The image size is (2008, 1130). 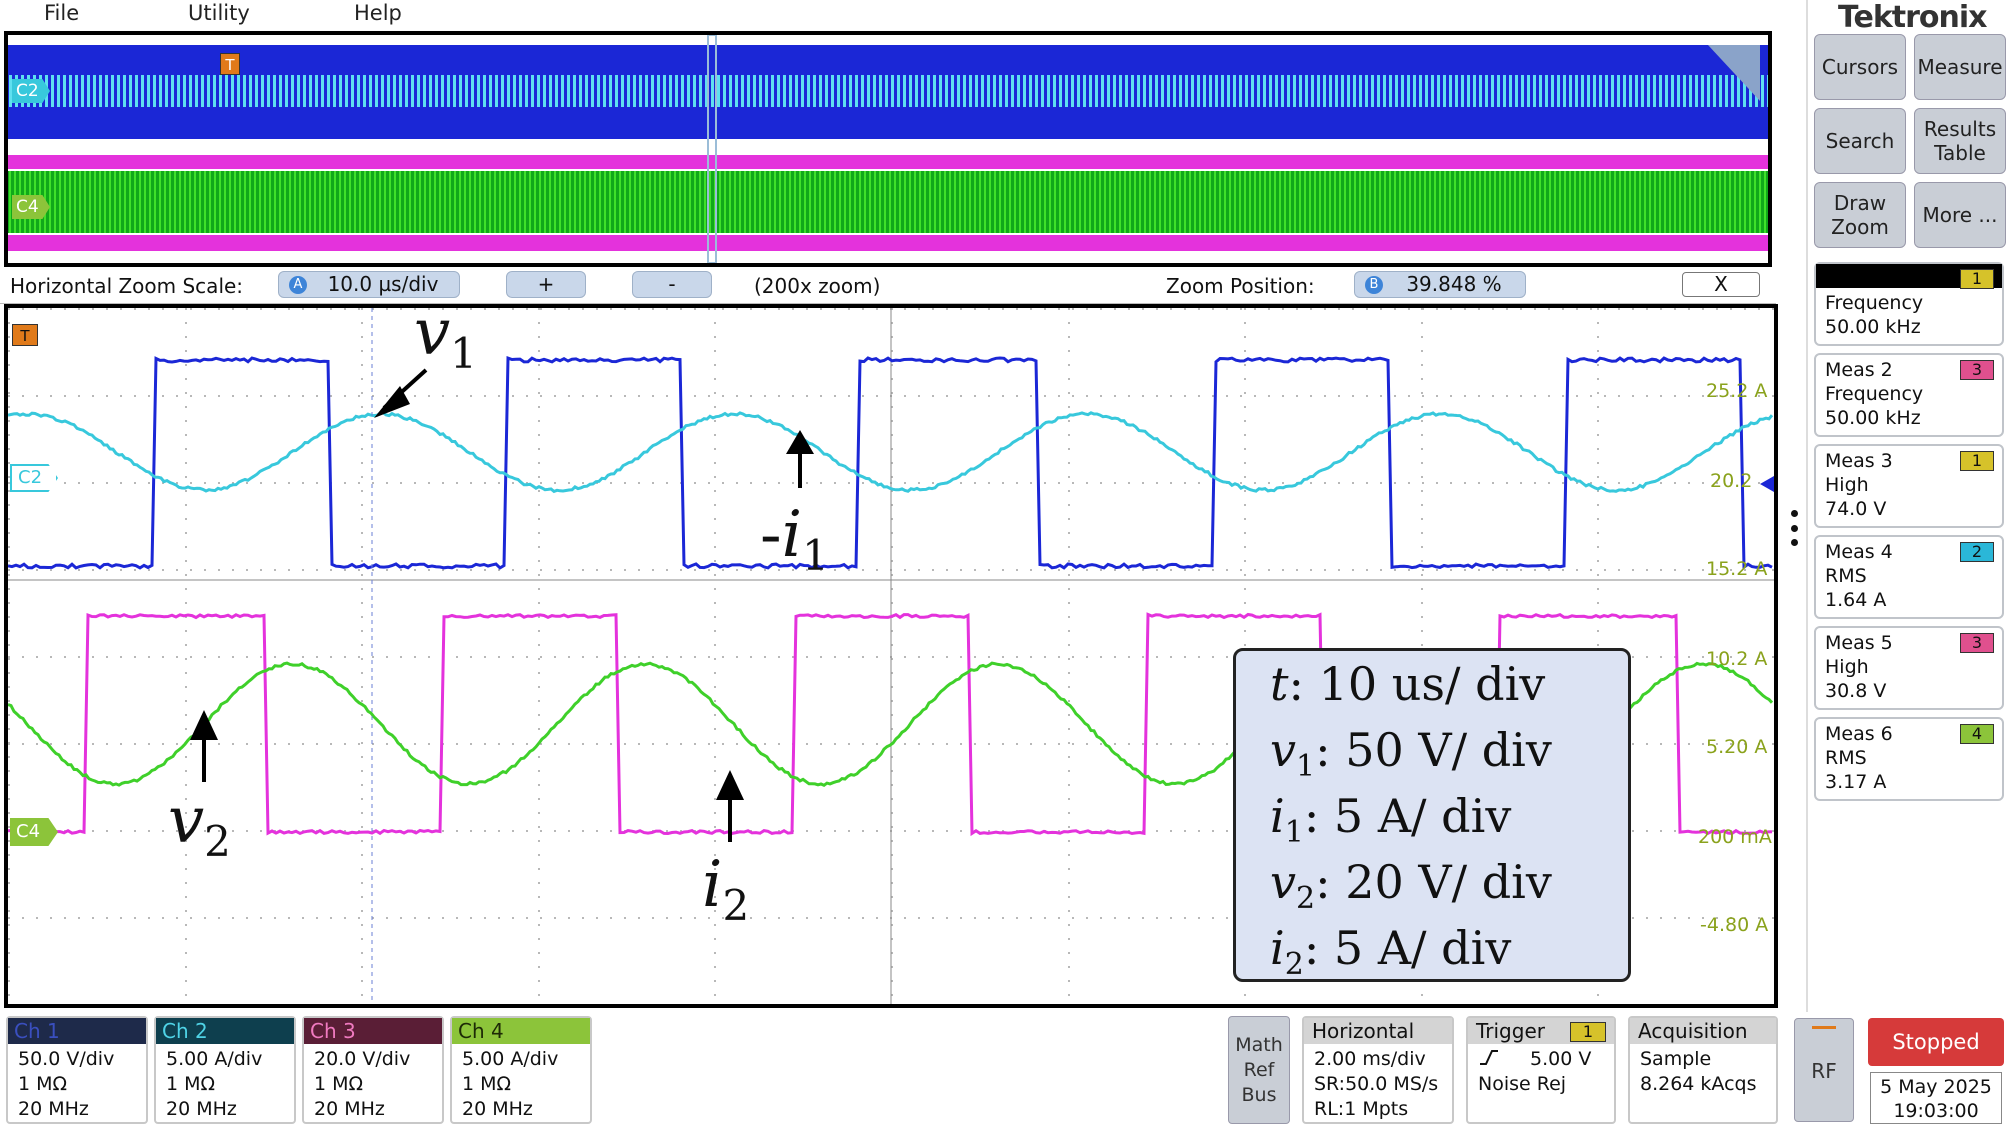 What do you see at coordinates (1390, 819) in the screenshot?
I see `legend-line-i1: i1: 5 A/ div` at bounding box center [1390, 819].